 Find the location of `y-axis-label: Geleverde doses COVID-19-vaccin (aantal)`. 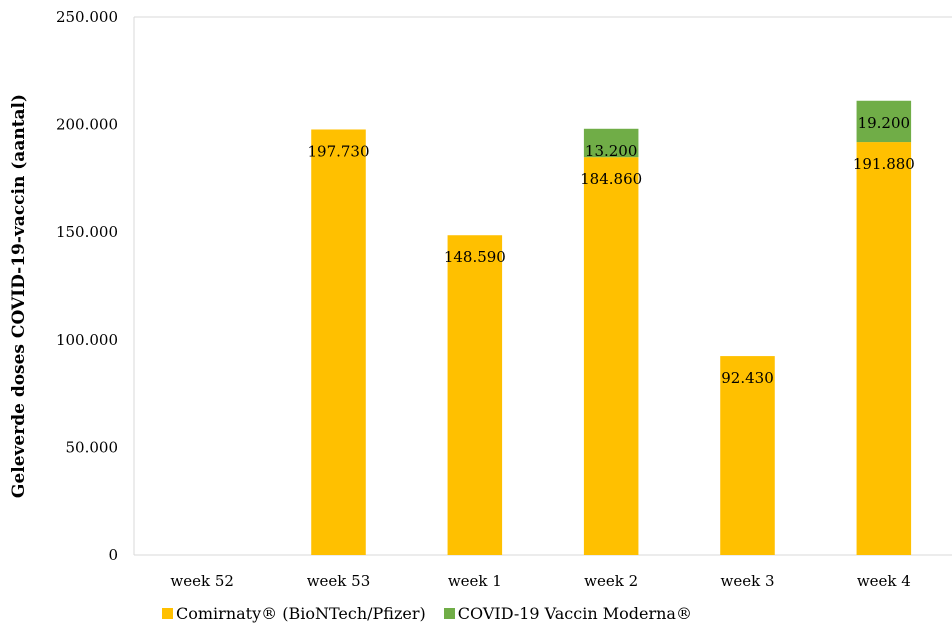

y-axis-label: Geleverde doses COVID-19-vaccin (aantal) is located at coordinates (19, 296).